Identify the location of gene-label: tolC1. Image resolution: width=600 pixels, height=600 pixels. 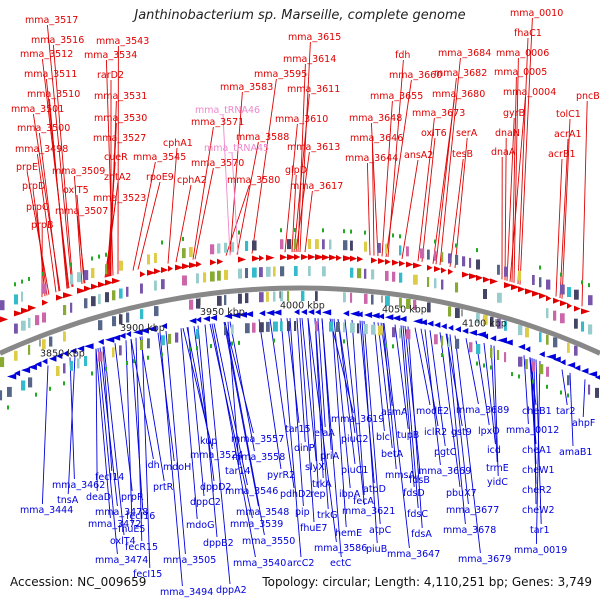
(568, 114).